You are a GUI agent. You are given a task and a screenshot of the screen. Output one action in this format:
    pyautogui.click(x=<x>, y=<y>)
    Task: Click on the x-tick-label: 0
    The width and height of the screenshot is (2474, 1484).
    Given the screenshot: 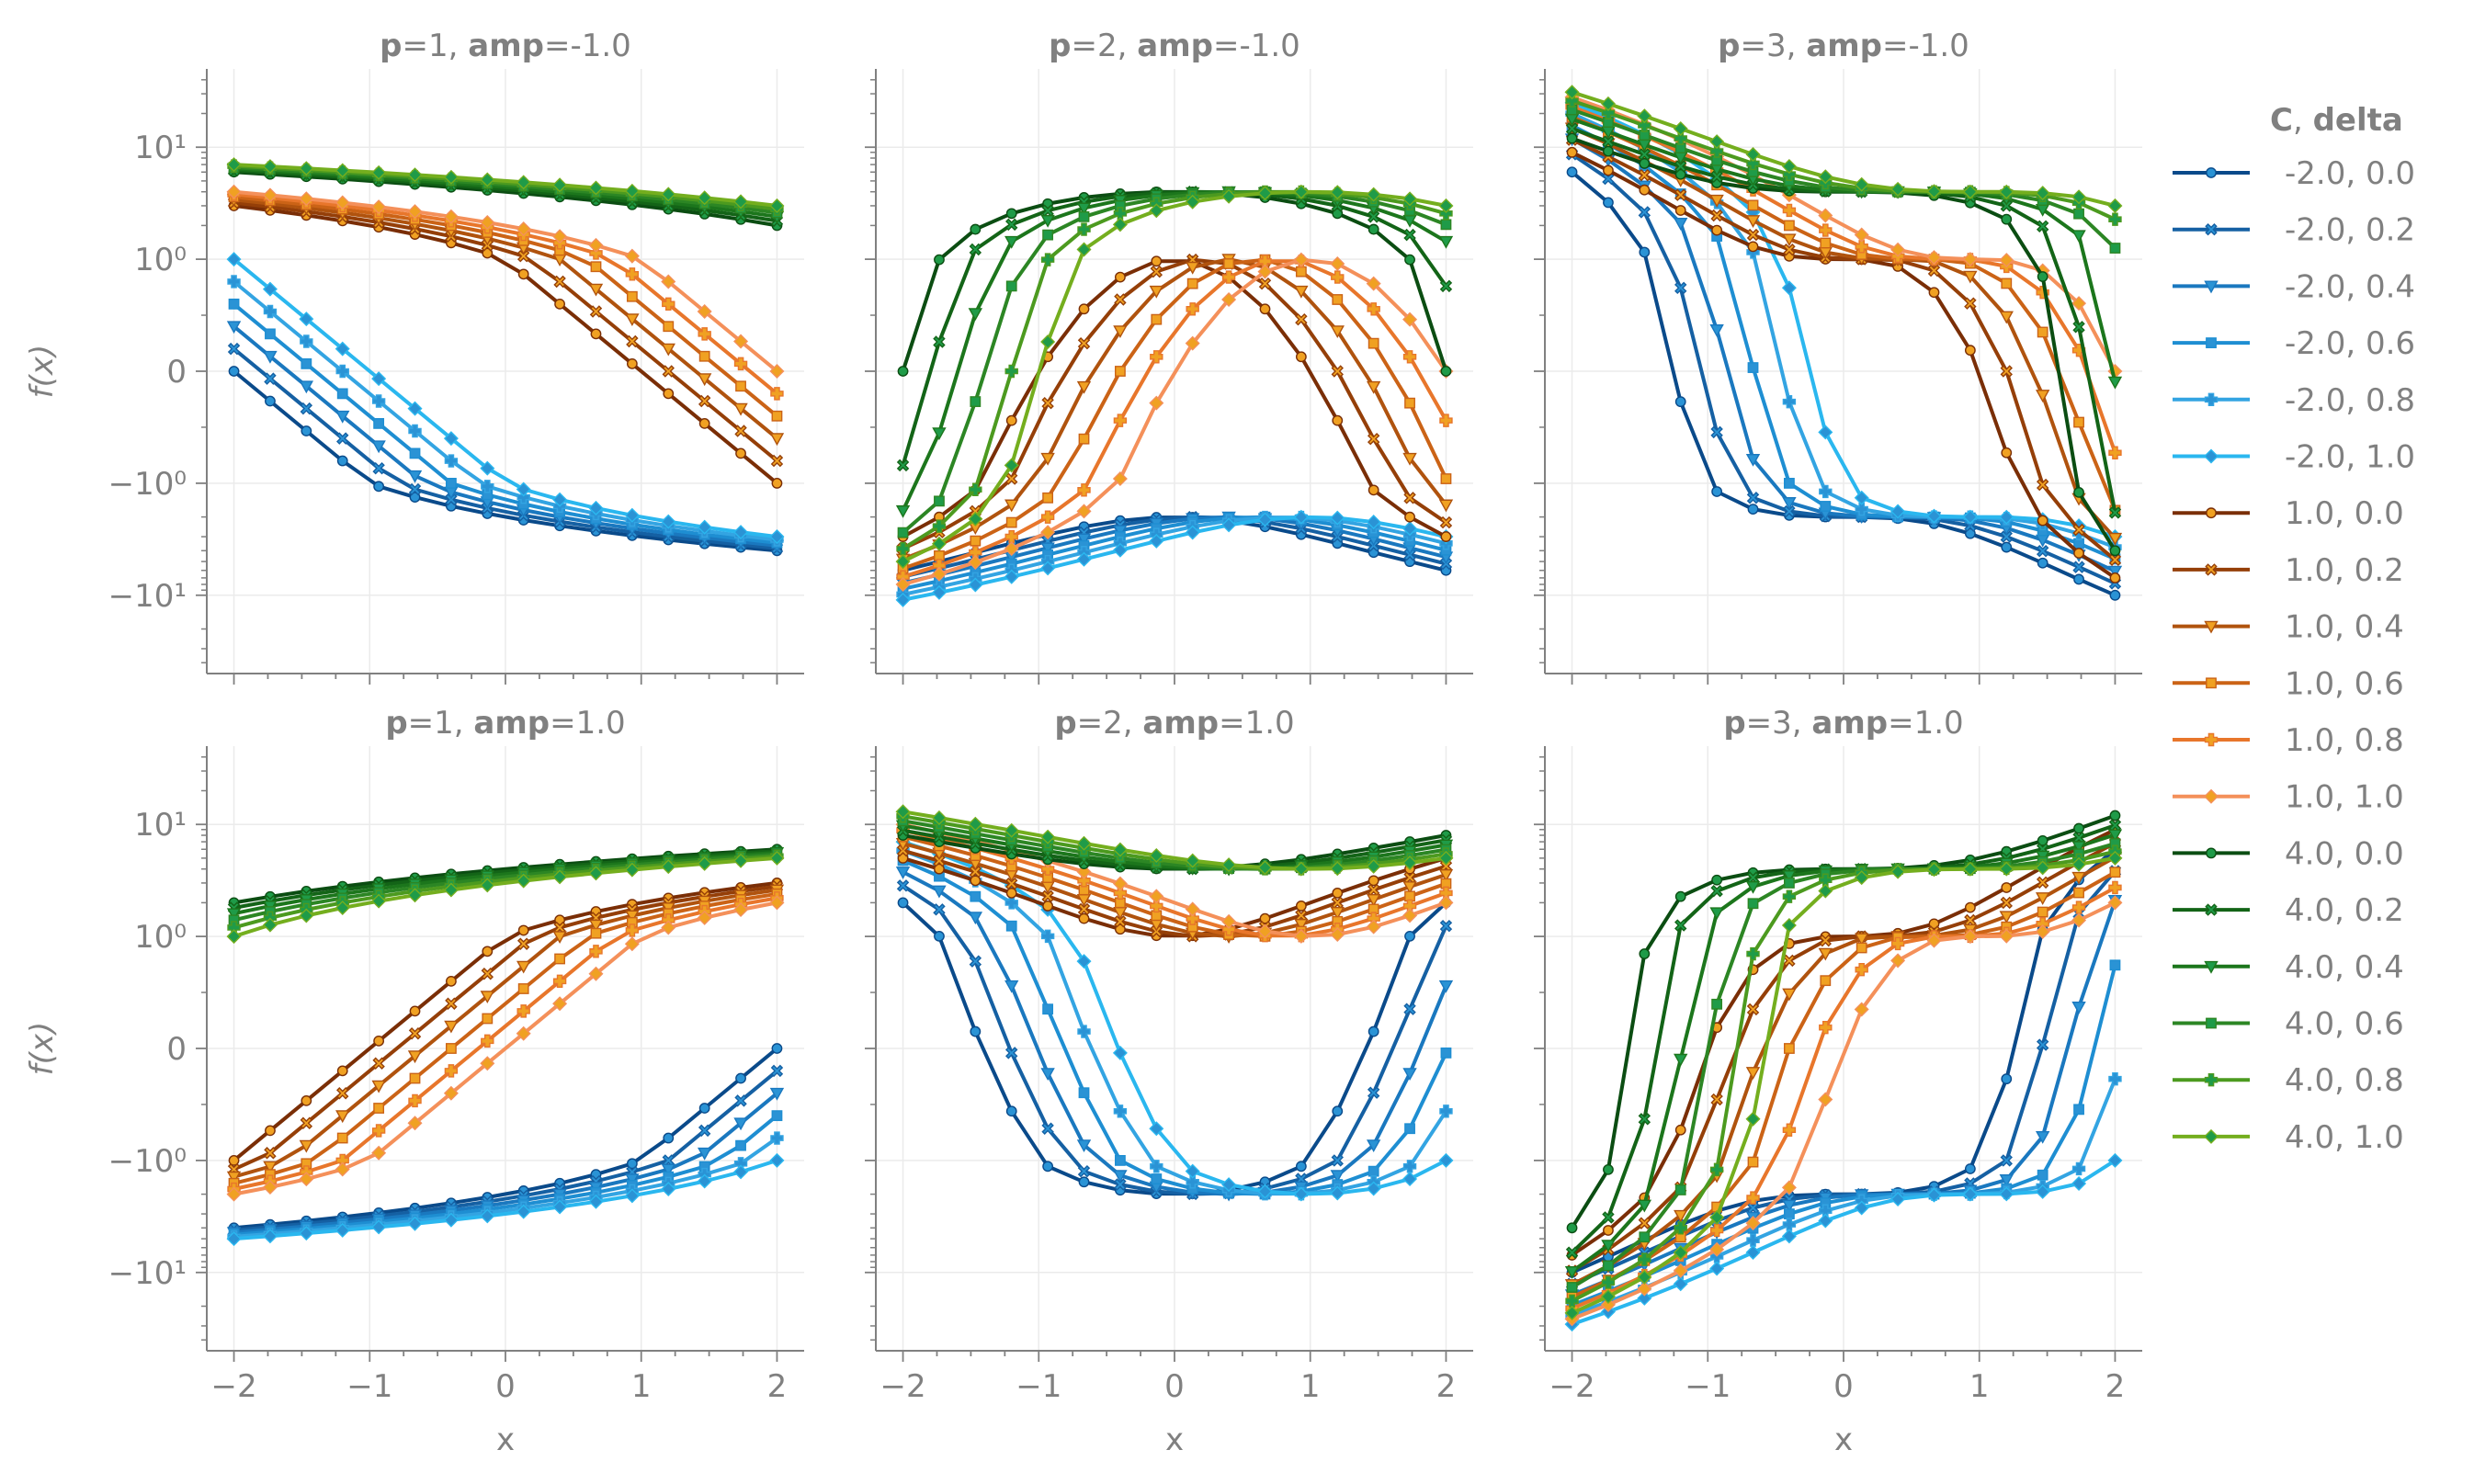 What is the action you would take?
    pyautogui.click(x=1843, y=1386)
    